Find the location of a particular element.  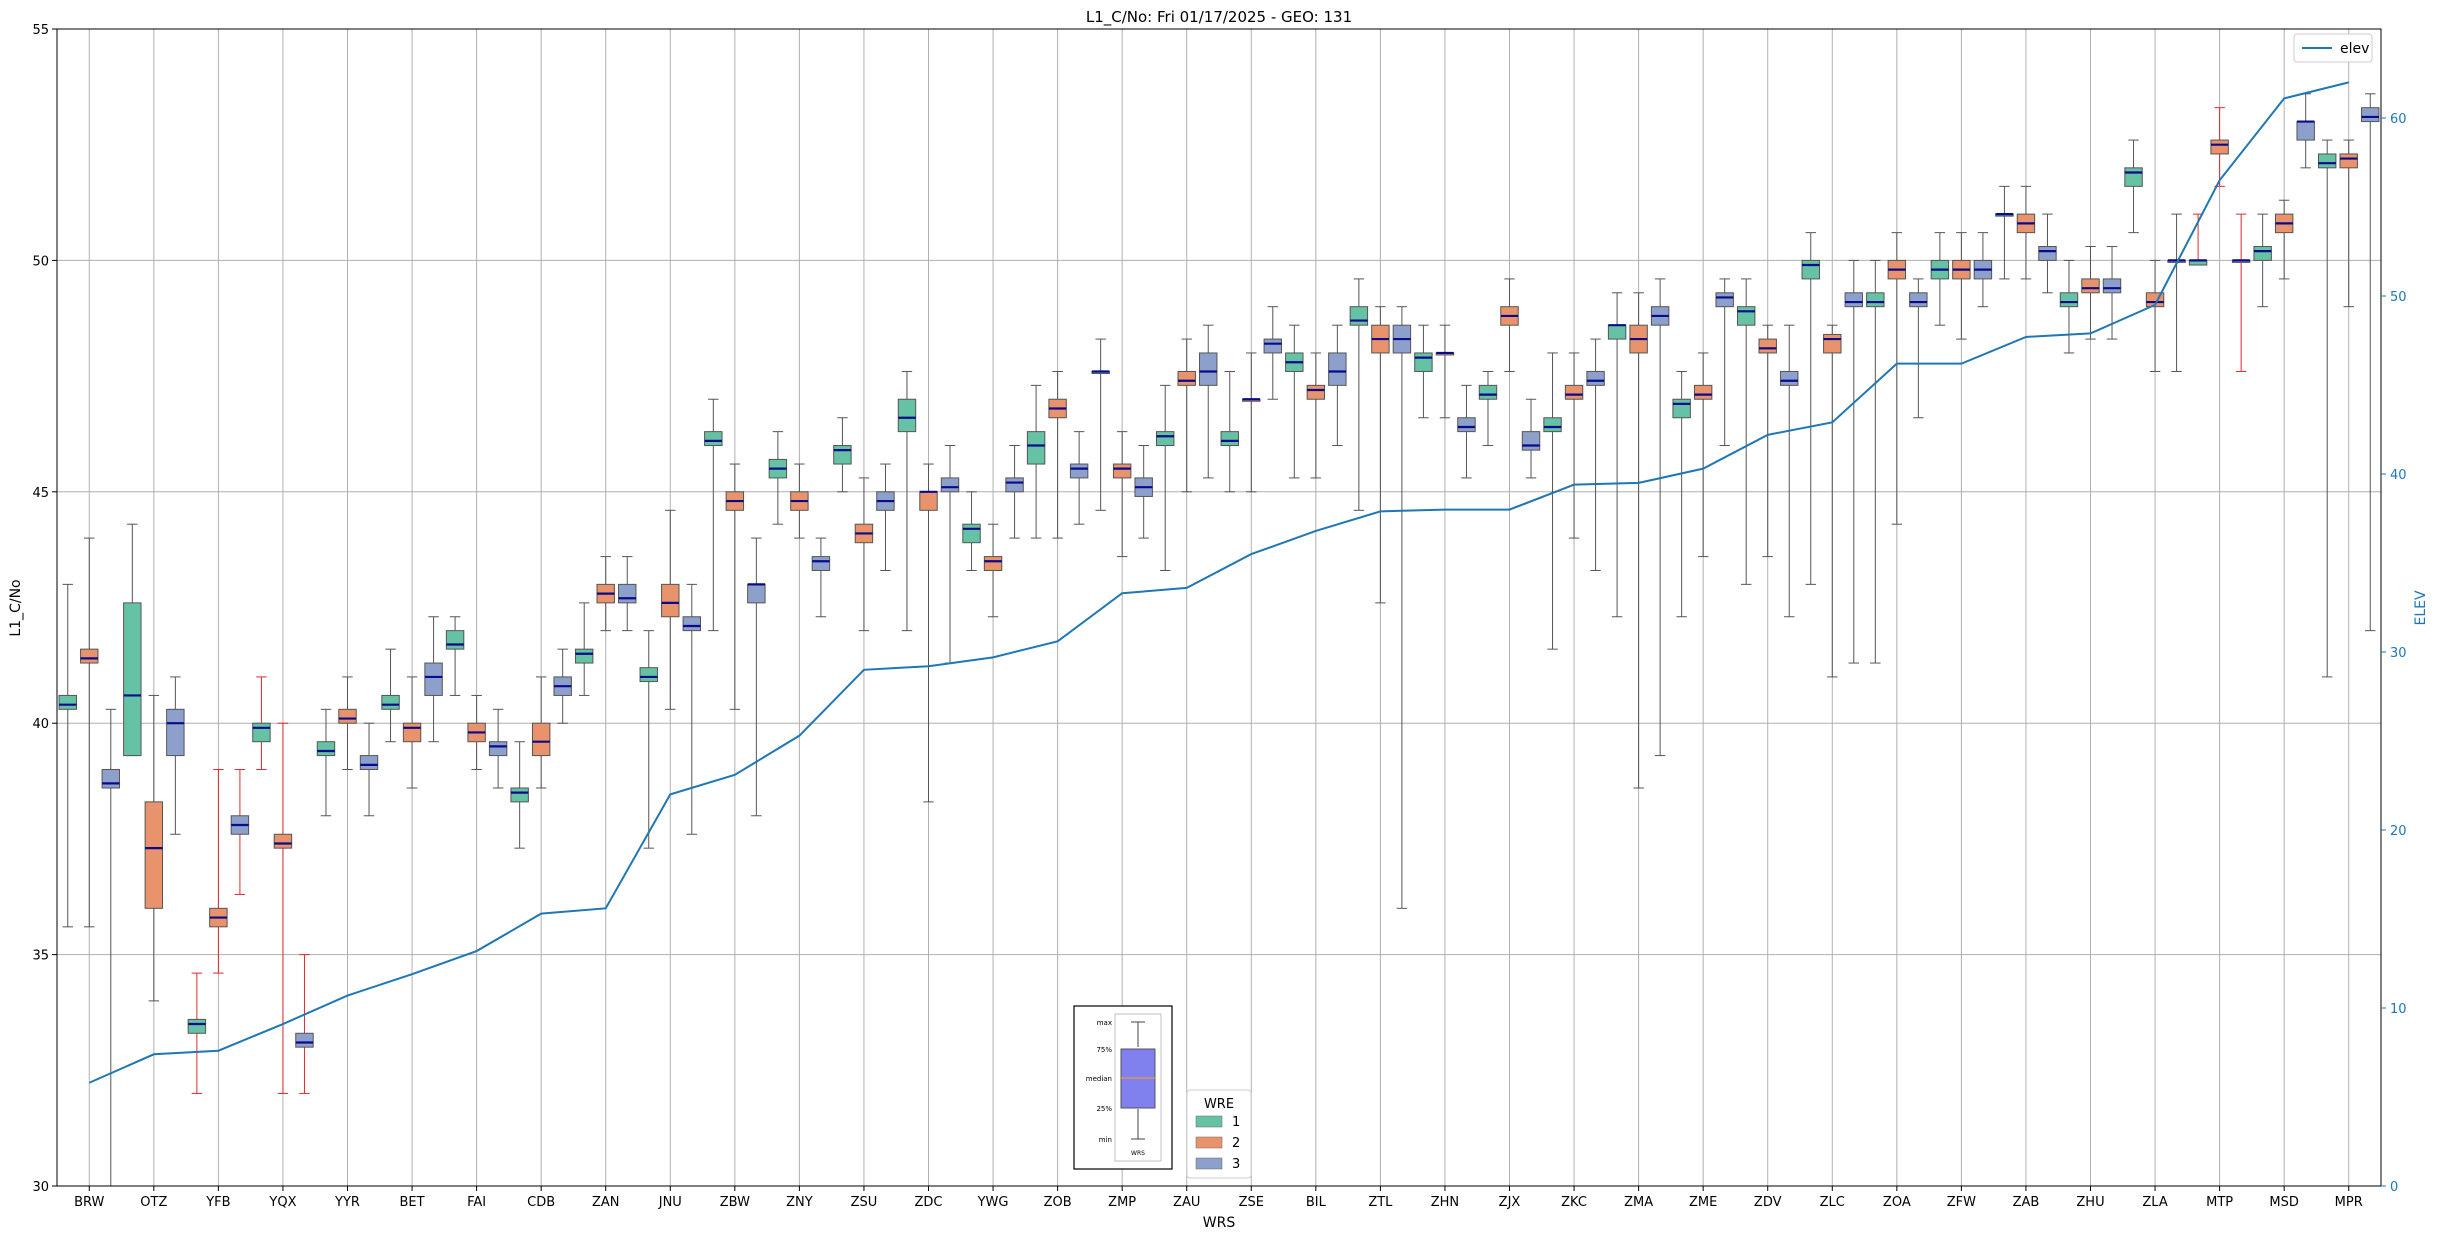

x-tick-label: BIL is located at coordinates (1316, 1202).